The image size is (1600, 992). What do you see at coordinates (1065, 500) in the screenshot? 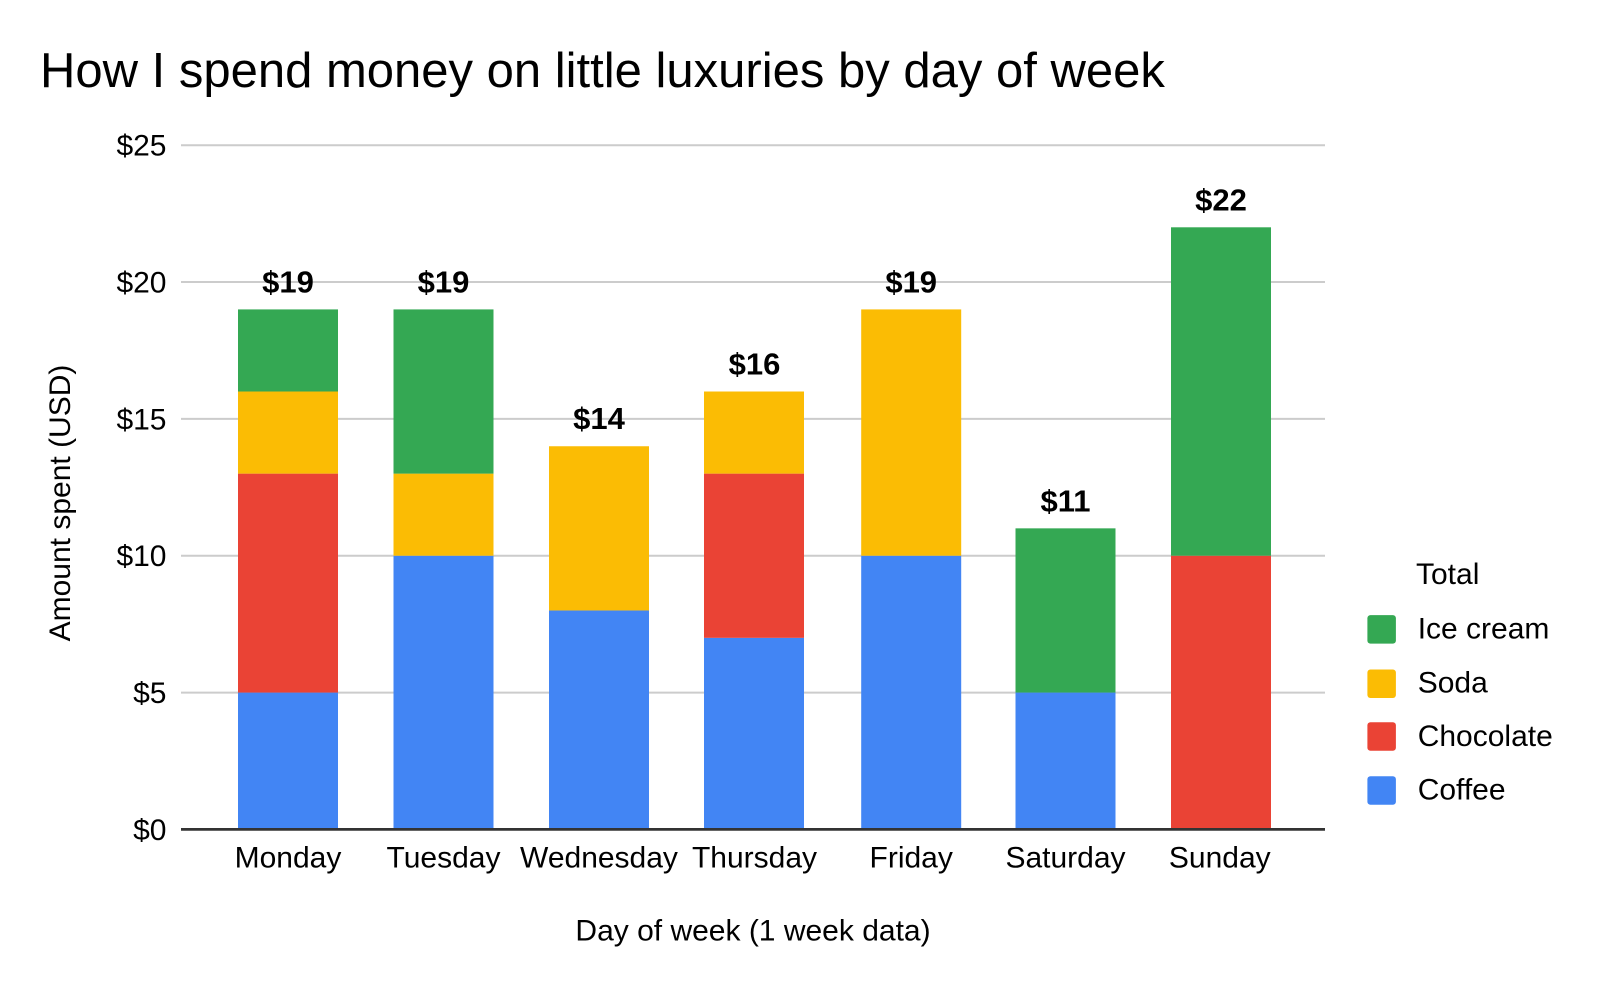
I see `svg-text: $11` at bounding box center [1065, 500].